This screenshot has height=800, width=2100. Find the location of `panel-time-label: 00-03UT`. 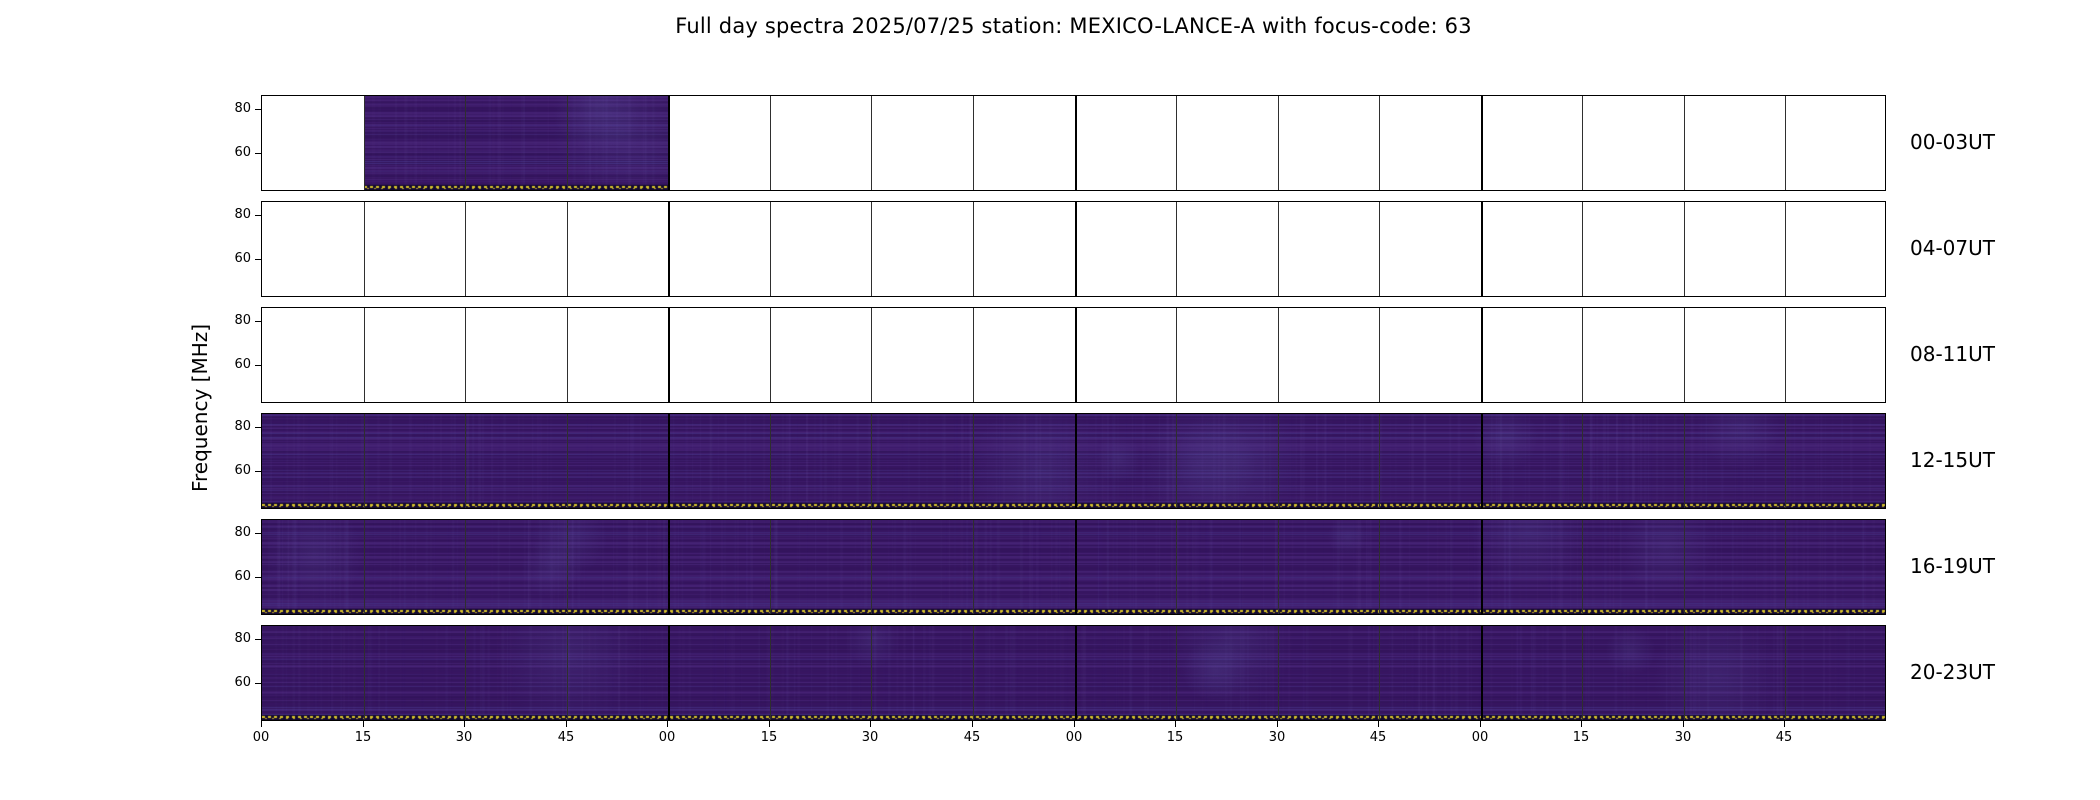

panel-time-label: 00-03UT is located at coordinates (1952, 142).